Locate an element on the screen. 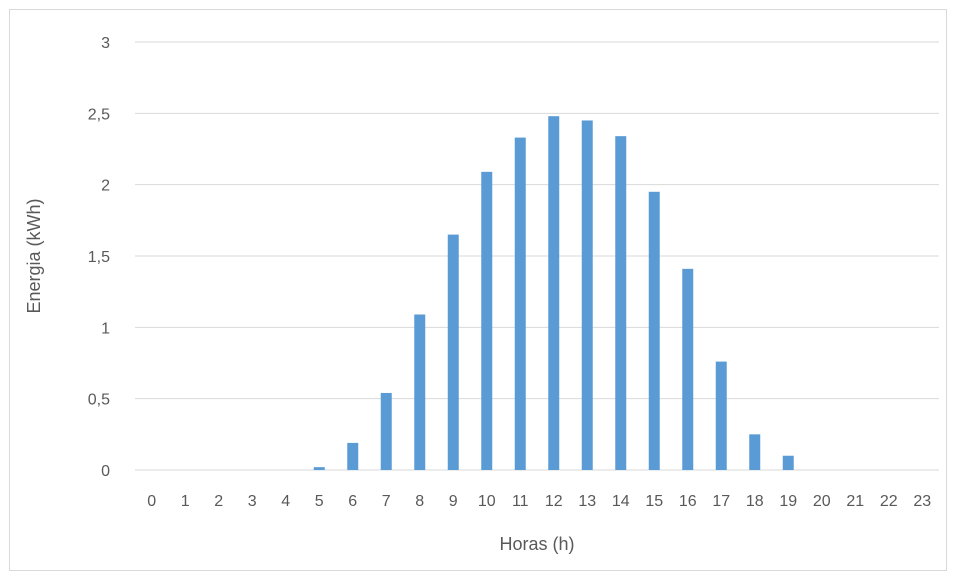 The image size is (956, 581). x-tick-label: 0 is located at coordinates (151, 501).